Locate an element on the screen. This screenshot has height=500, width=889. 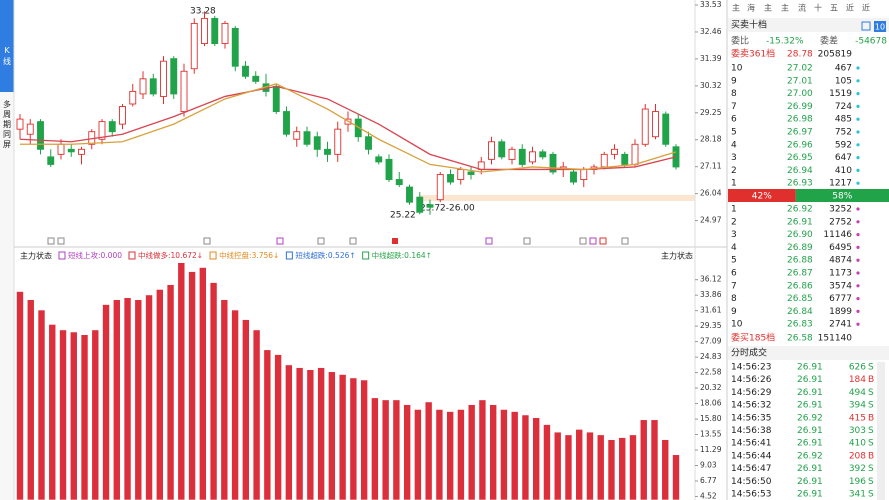
volume: 2741 is located at coordinates (840, 325).